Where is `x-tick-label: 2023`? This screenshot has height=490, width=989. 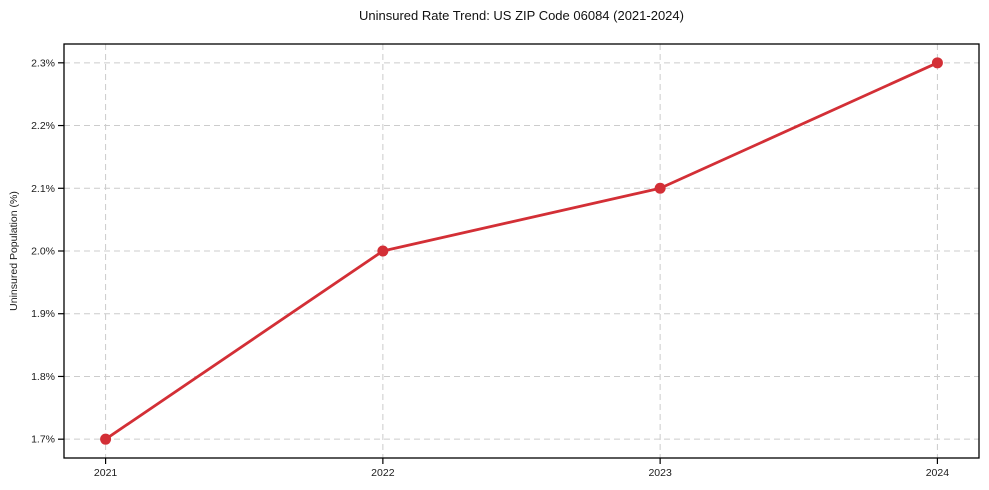
x-tick-label: 2023 is located at coordinates (660, 473).